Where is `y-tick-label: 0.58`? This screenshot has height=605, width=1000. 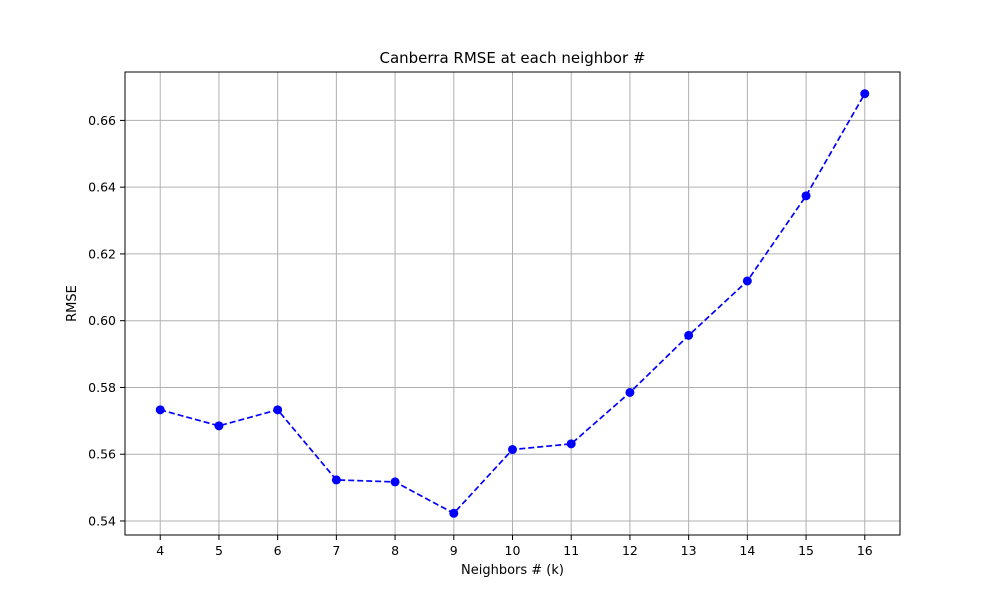 y-tick-label: 0.58 is located at coordinates (102, 387).